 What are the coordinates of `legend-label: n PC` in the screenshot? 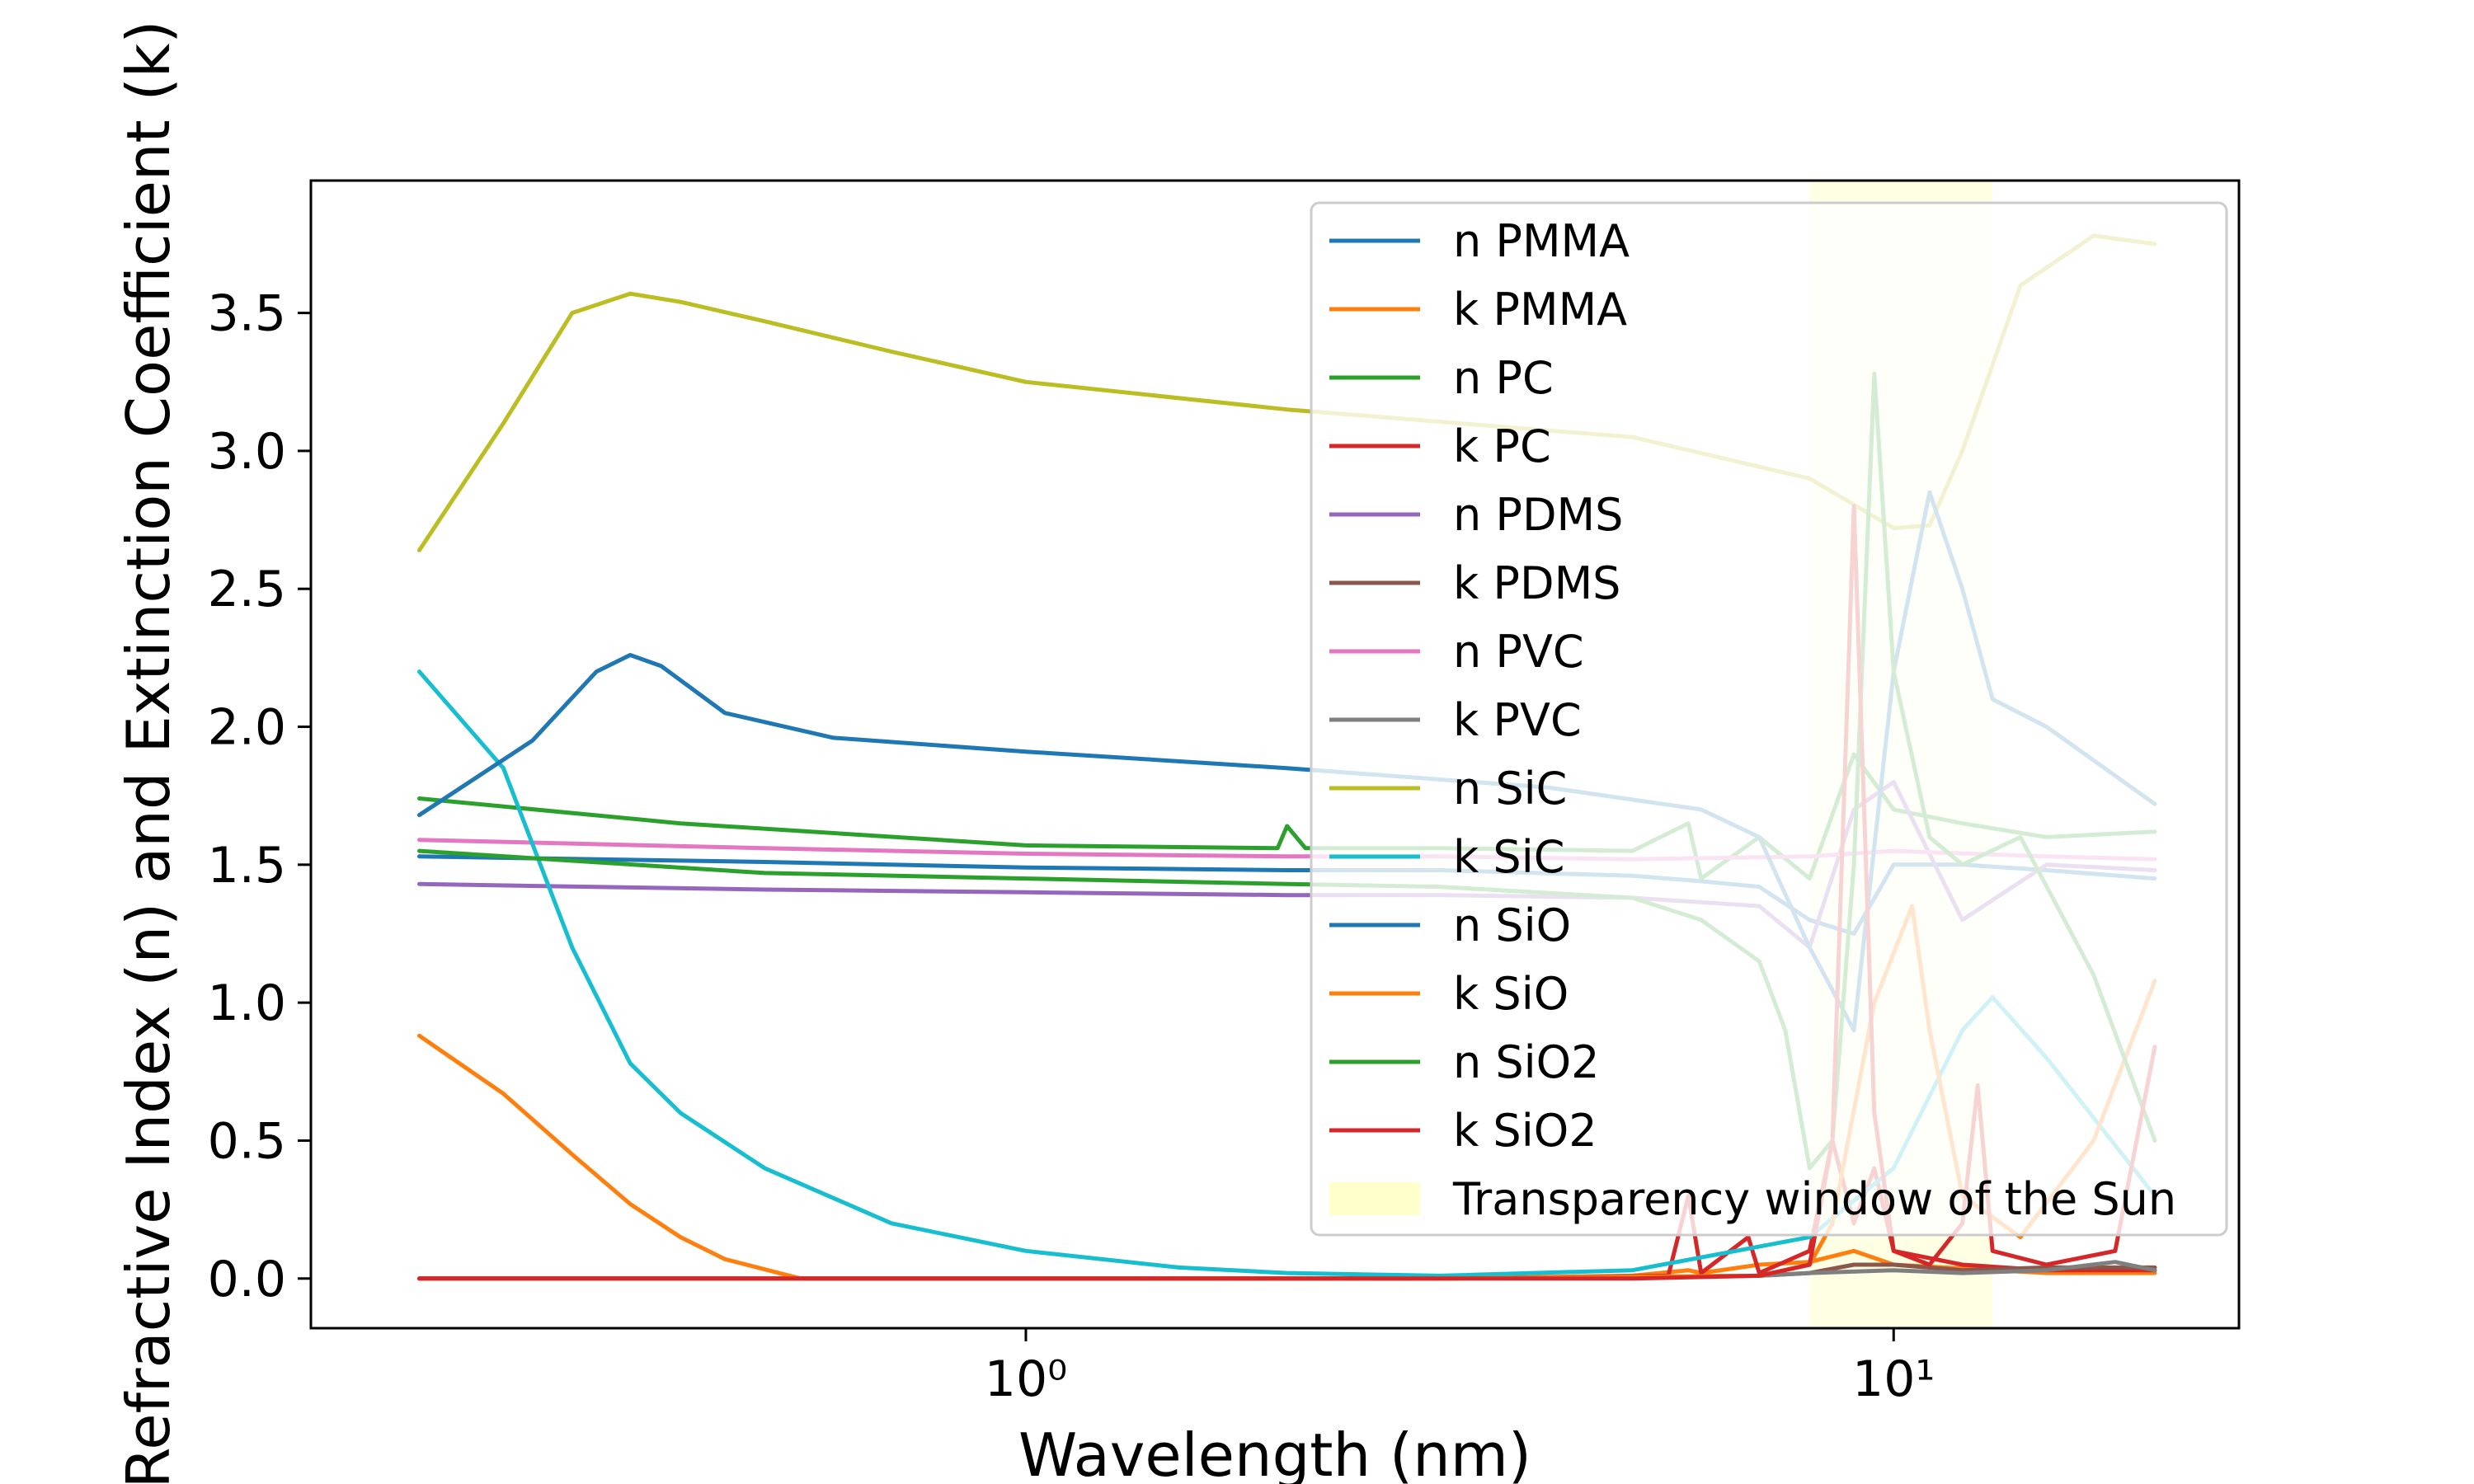 It's located at (1503, 378).